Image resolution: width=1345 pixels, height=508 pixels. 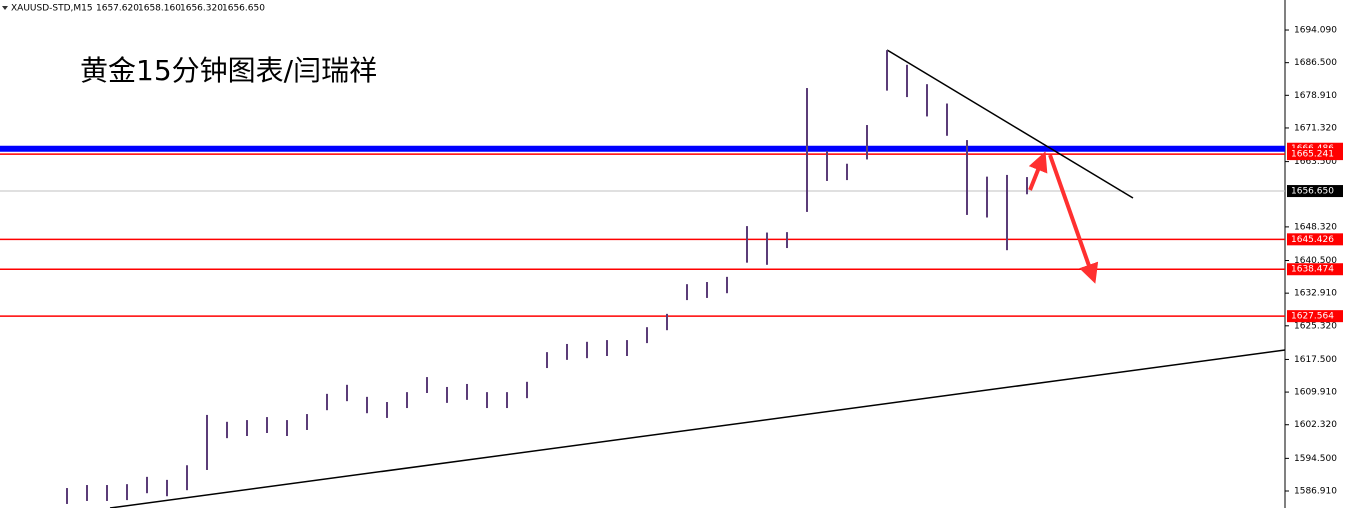 What do you see at coordinates (1315, 128) in the screenshot?
I see `y-tick-label: 1671.320` at bounding box center [1315, 128].